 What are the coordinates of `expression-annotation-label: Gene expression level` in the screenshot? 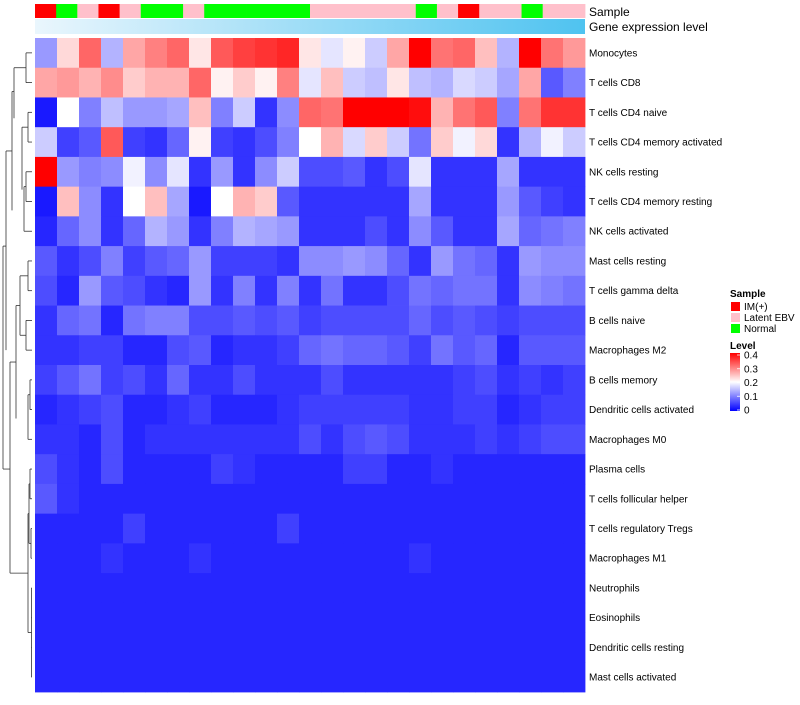 It's located at (648, 27).